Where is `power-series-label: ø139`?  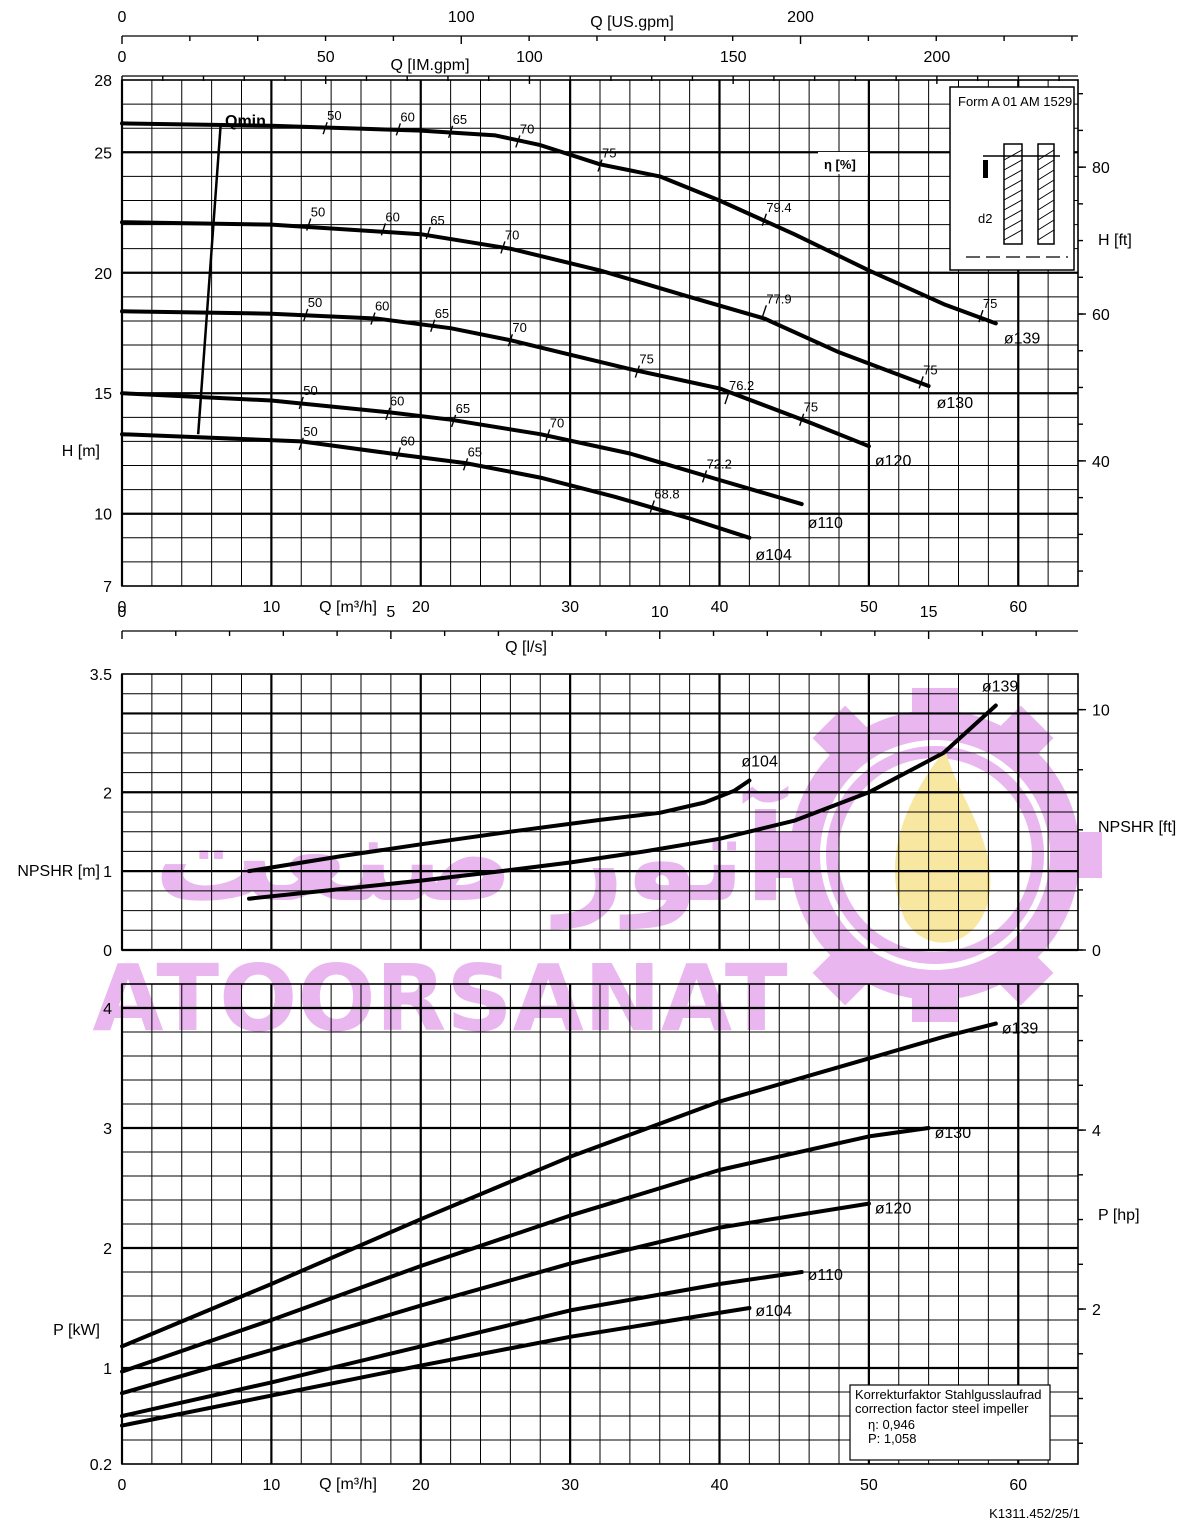
power-series-label: ø139 is located at coordinates (1020, 1029).